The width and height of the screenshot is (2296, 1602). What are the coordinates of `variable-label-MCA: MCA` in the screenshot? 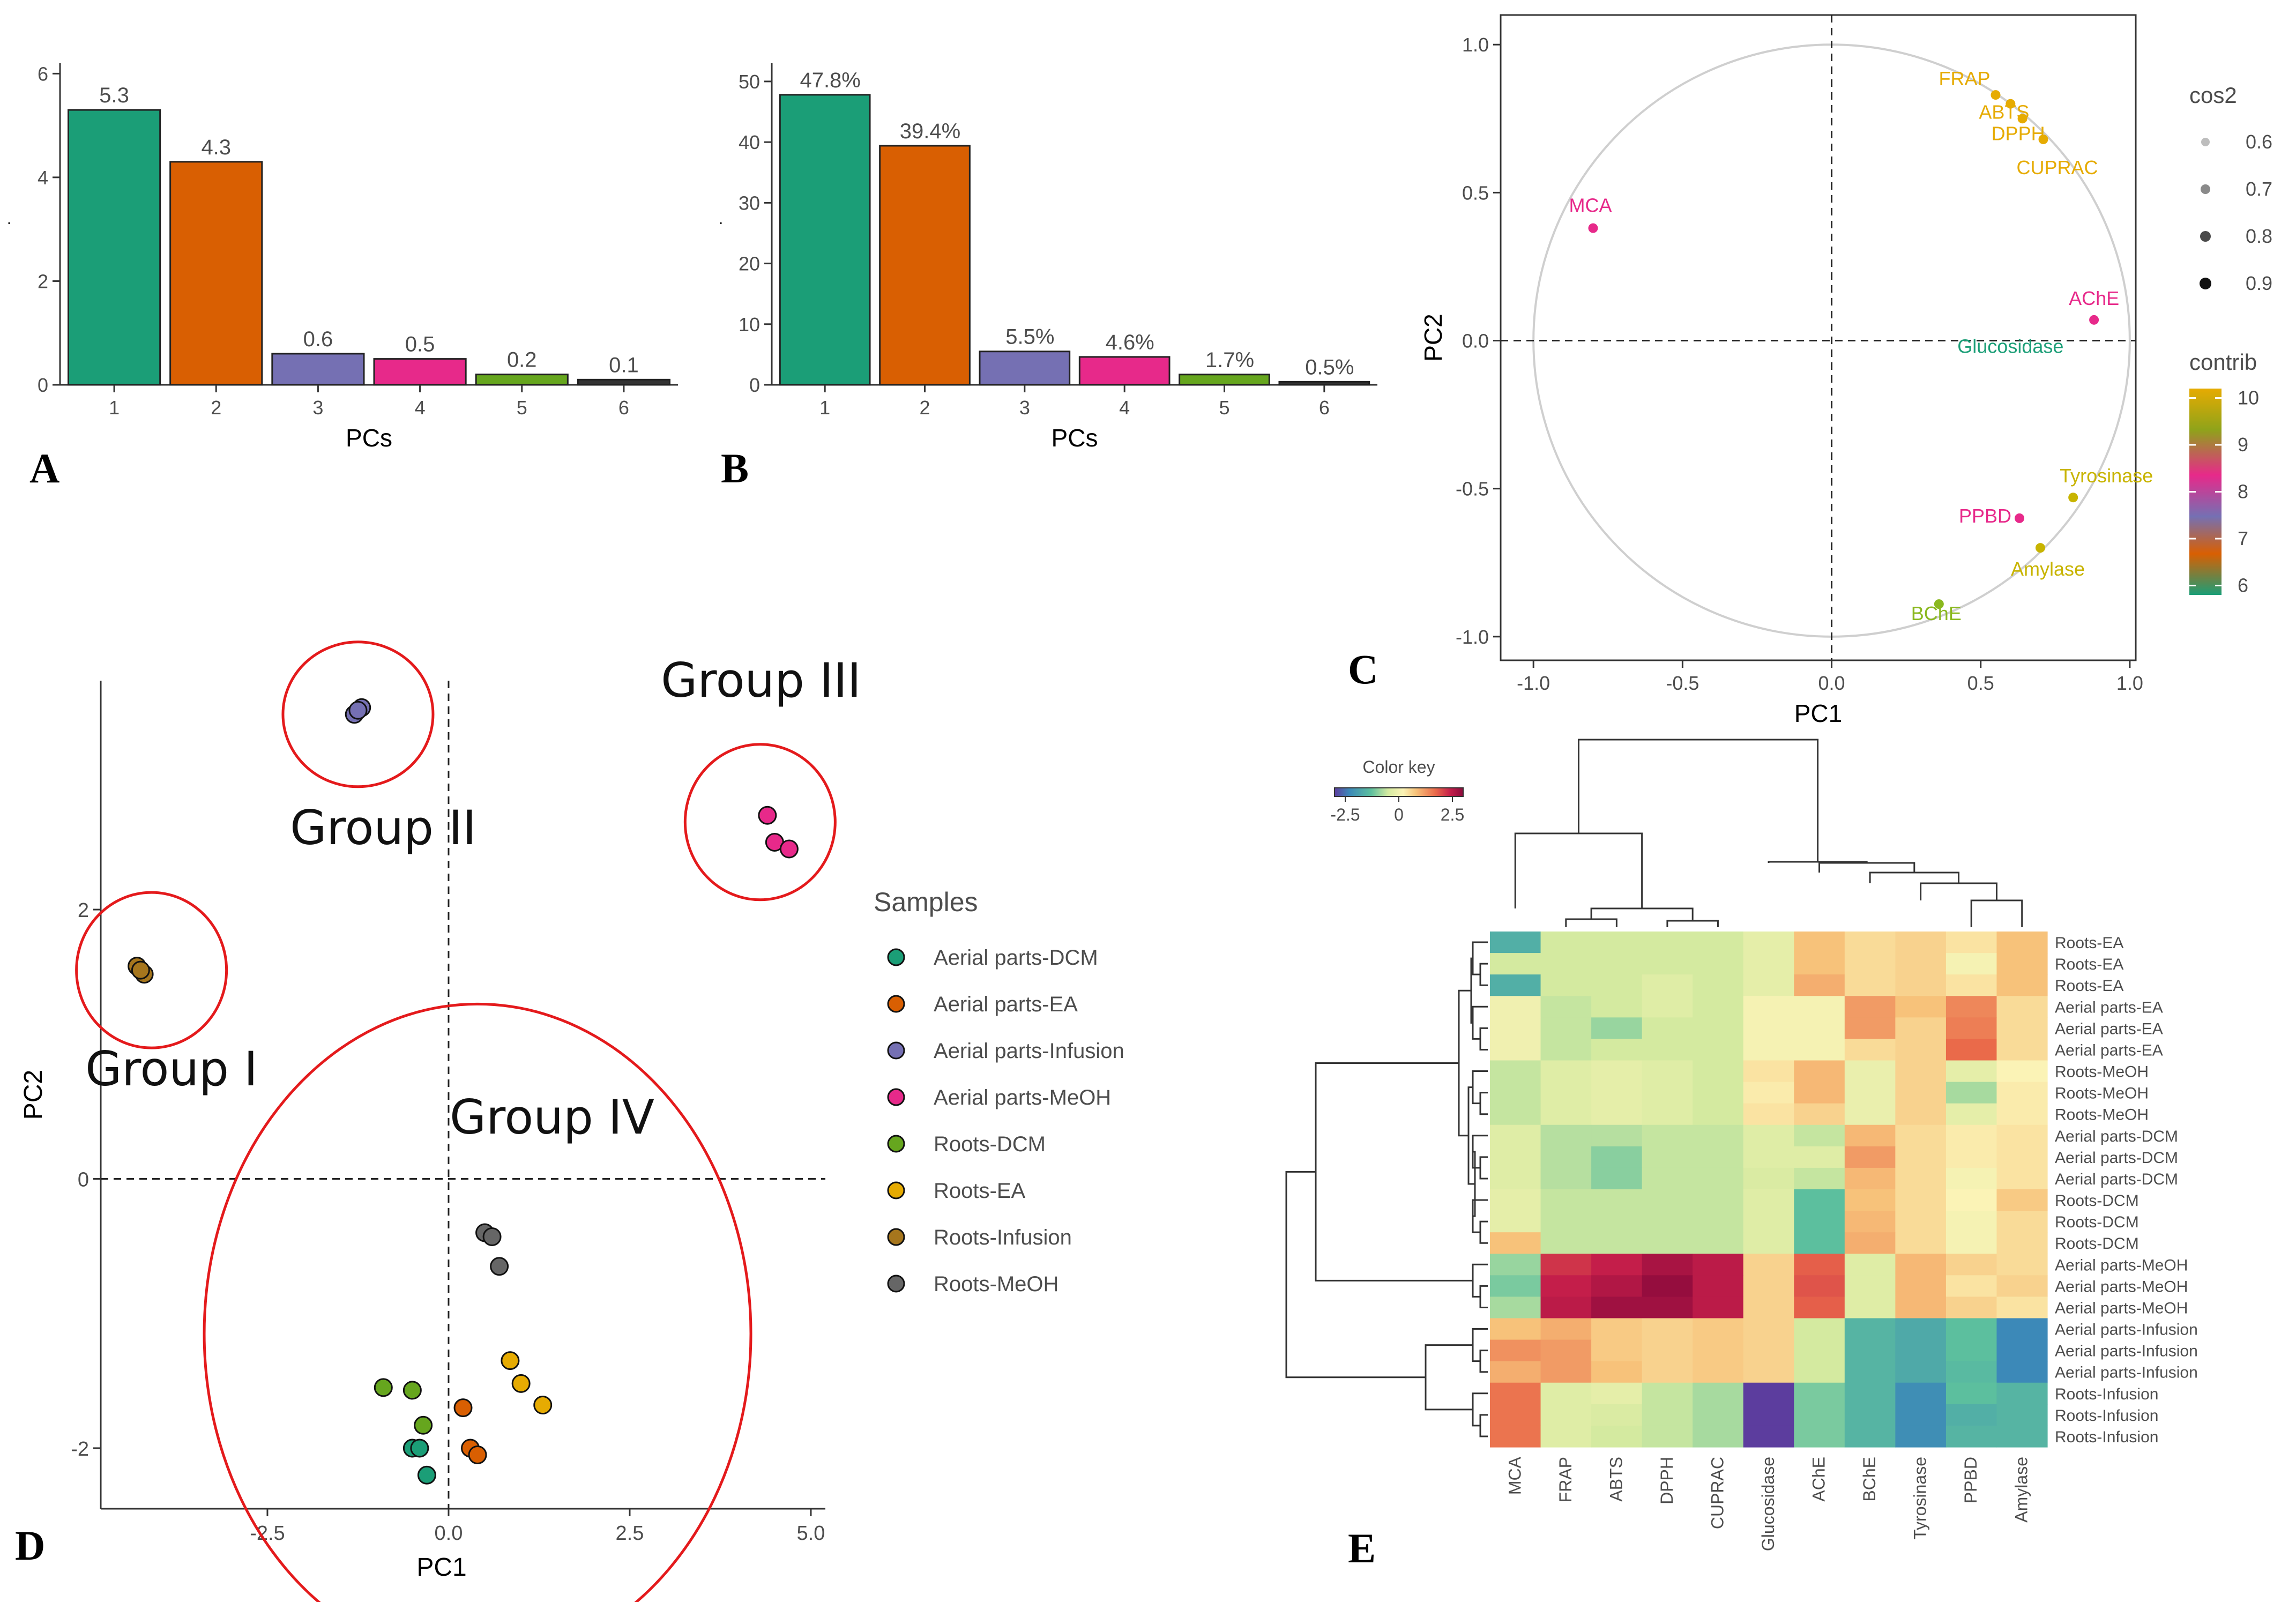 It's located at (1590, 206).